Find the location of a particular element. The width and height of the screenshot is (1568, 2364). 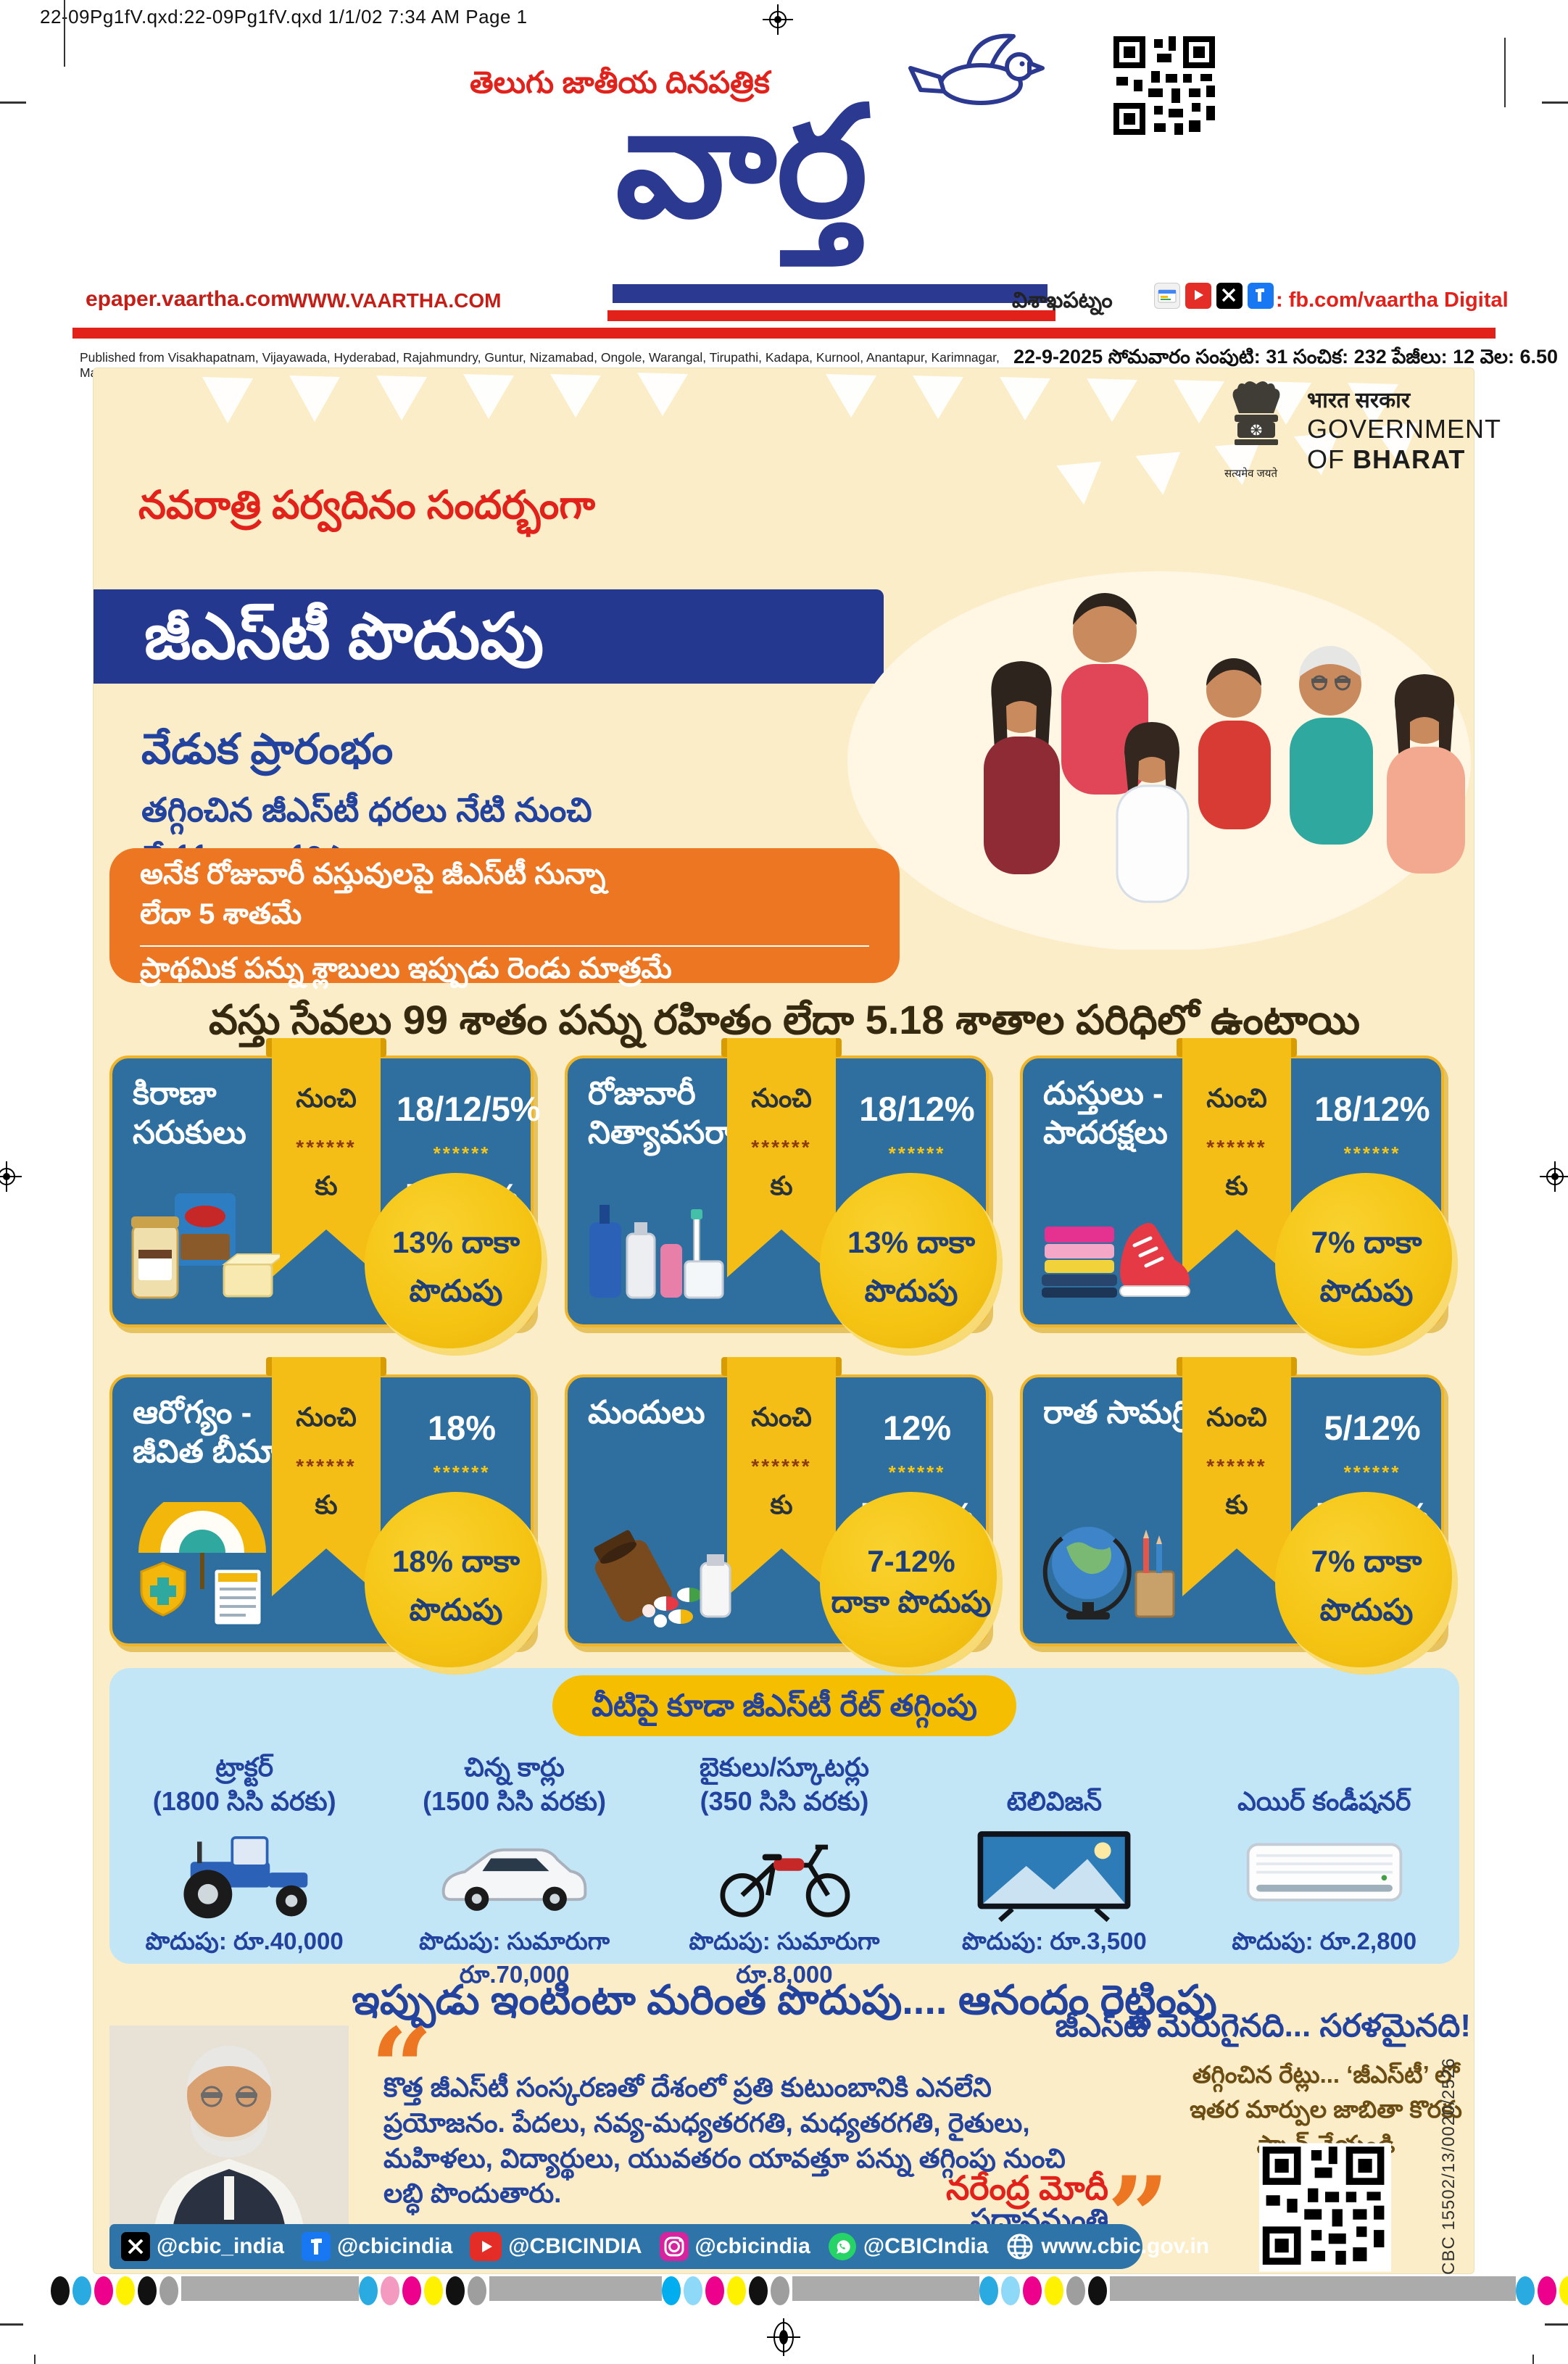

social-instagram: @cbicindia is located at coordinates (735, 2246).